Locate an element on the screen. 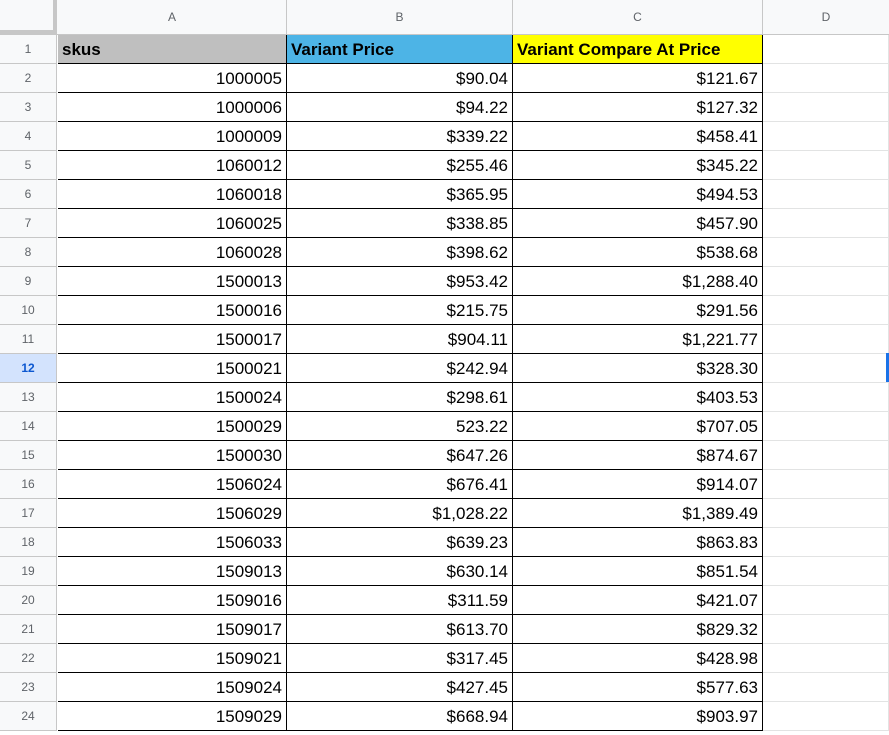 Image resolution: width=889 pixels, height=735 pixels. header-cell: Variant Price is located at coordinates (400, 49).